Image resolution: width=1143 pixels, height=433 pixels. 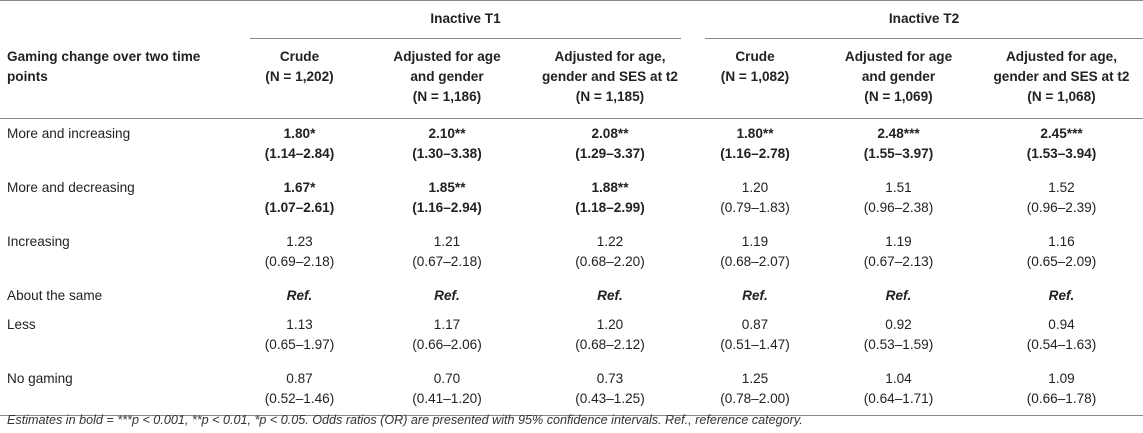 I want to click on table-cell: 0.70 (0.41–1.20), so click(x=447, y=390).